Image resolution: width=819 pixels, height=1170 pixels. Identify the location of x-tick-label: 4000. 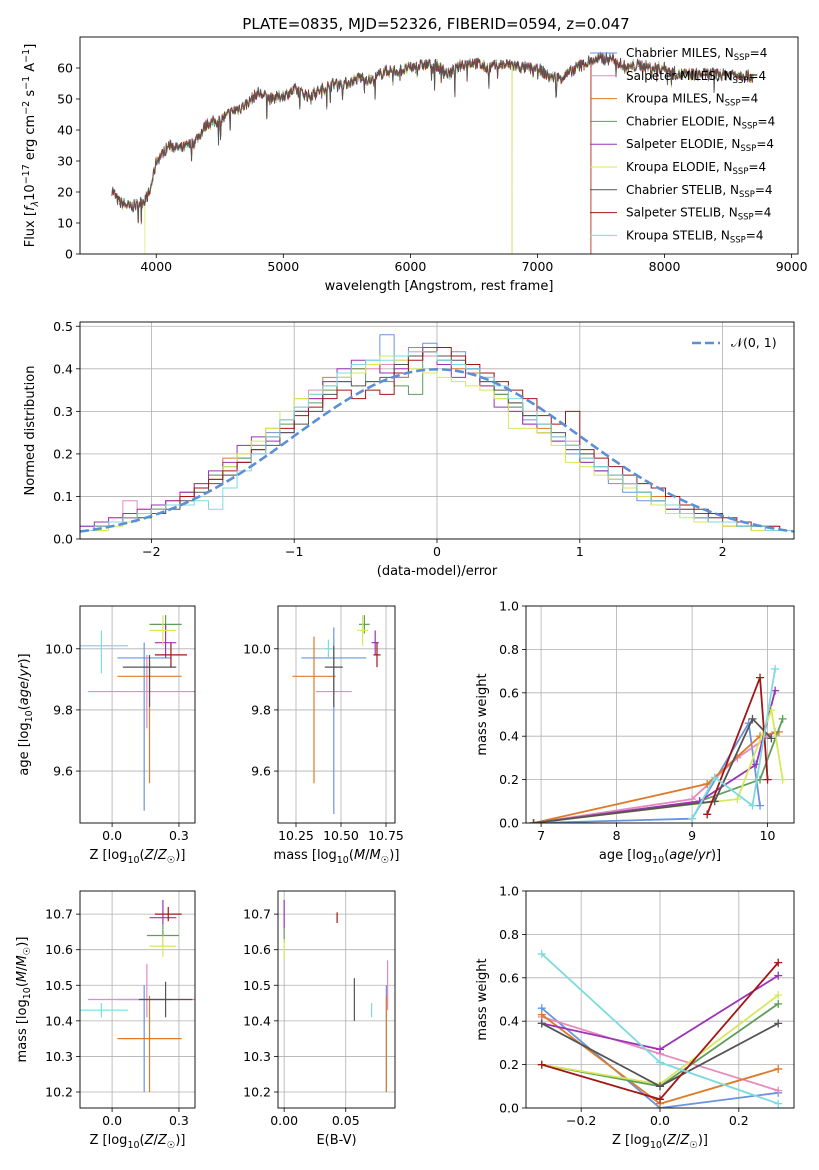
(156, 266).